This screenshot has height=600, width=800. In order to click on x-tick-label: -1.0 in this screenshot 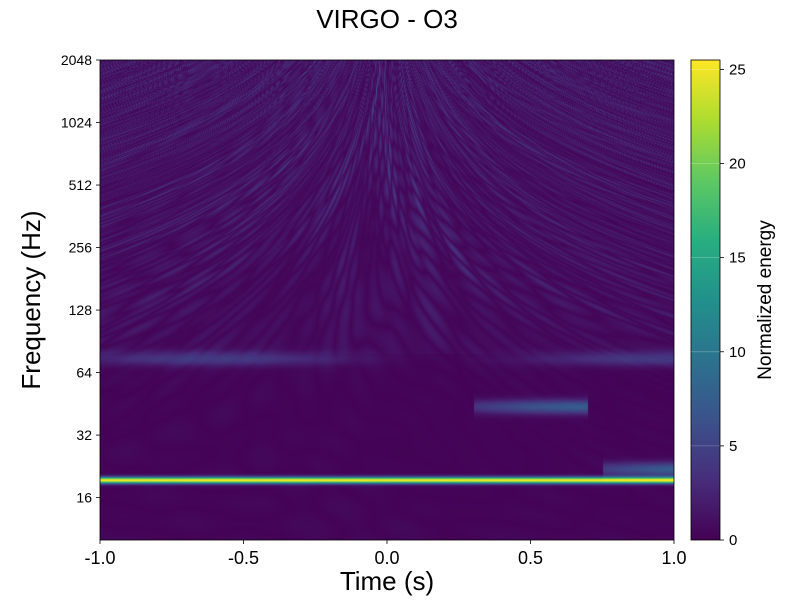, I will do `click(99, 558)`.